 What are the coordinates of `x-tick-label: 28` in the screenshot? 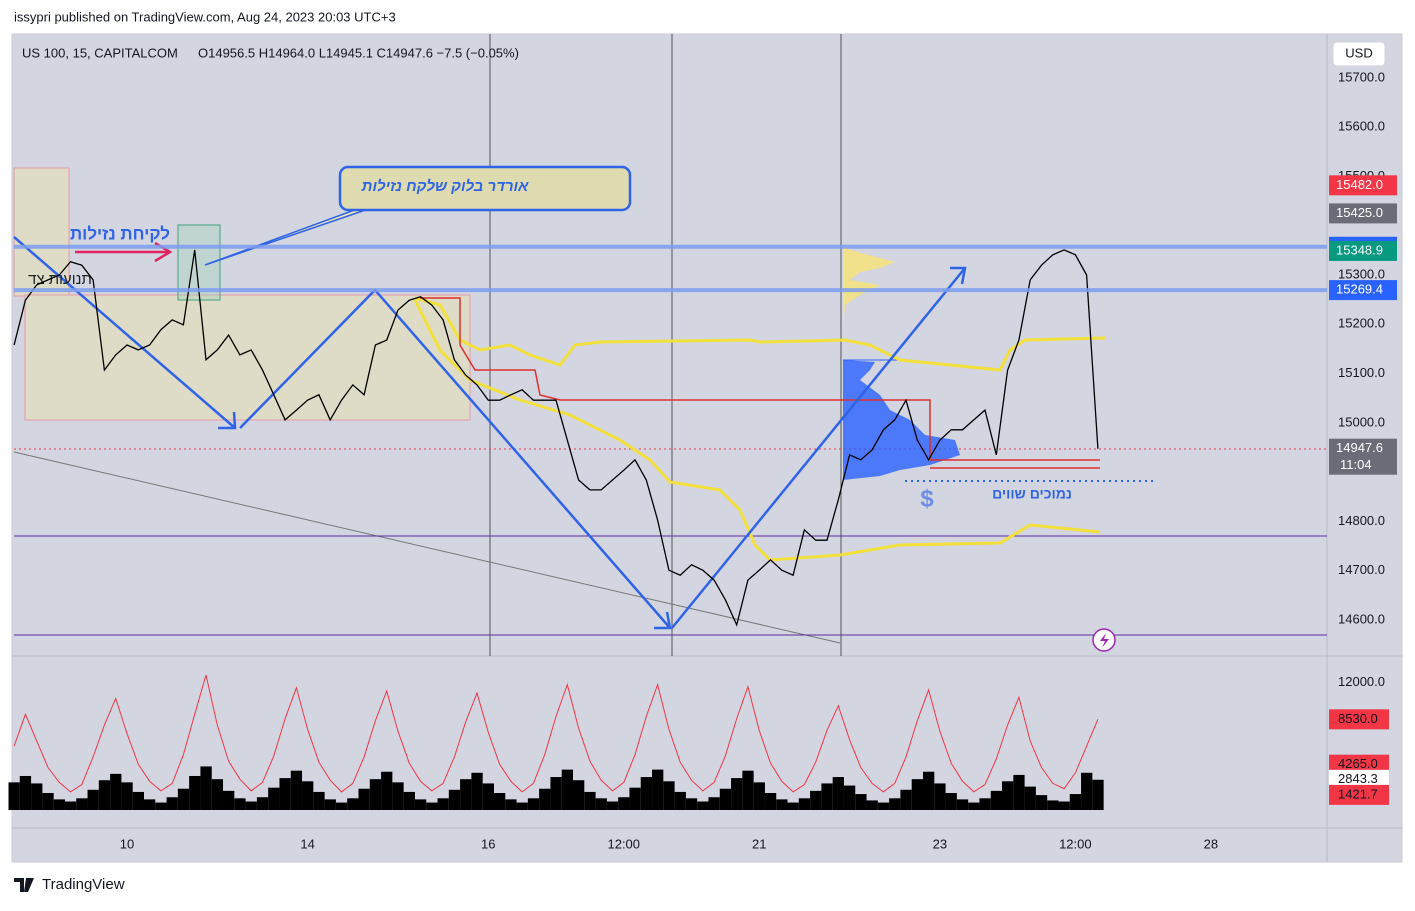 It's located at (1211, 843).